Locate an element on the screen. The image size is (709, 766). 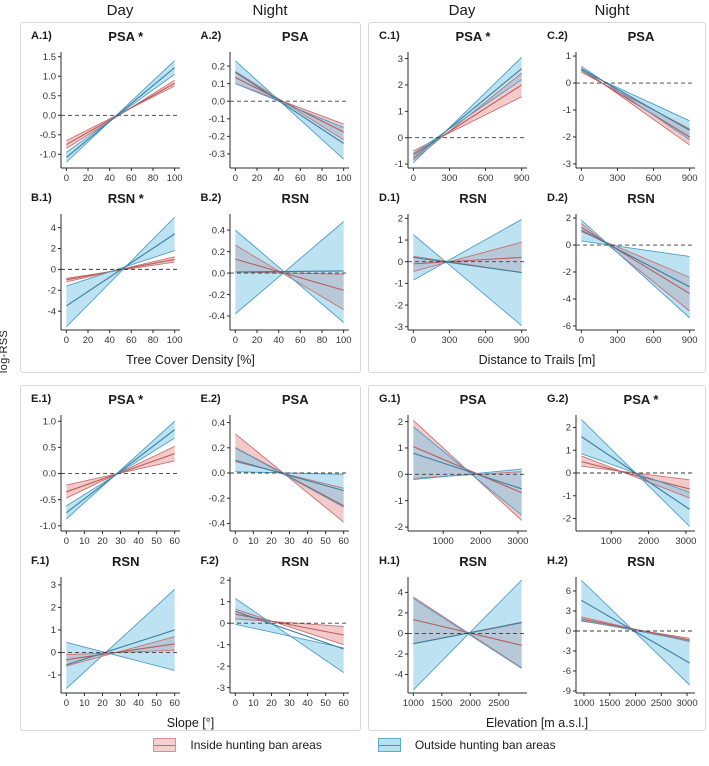
panel-plot: 2 0 -2 -4 -6 0 300 600 900 is located at coordinates (630, 279).